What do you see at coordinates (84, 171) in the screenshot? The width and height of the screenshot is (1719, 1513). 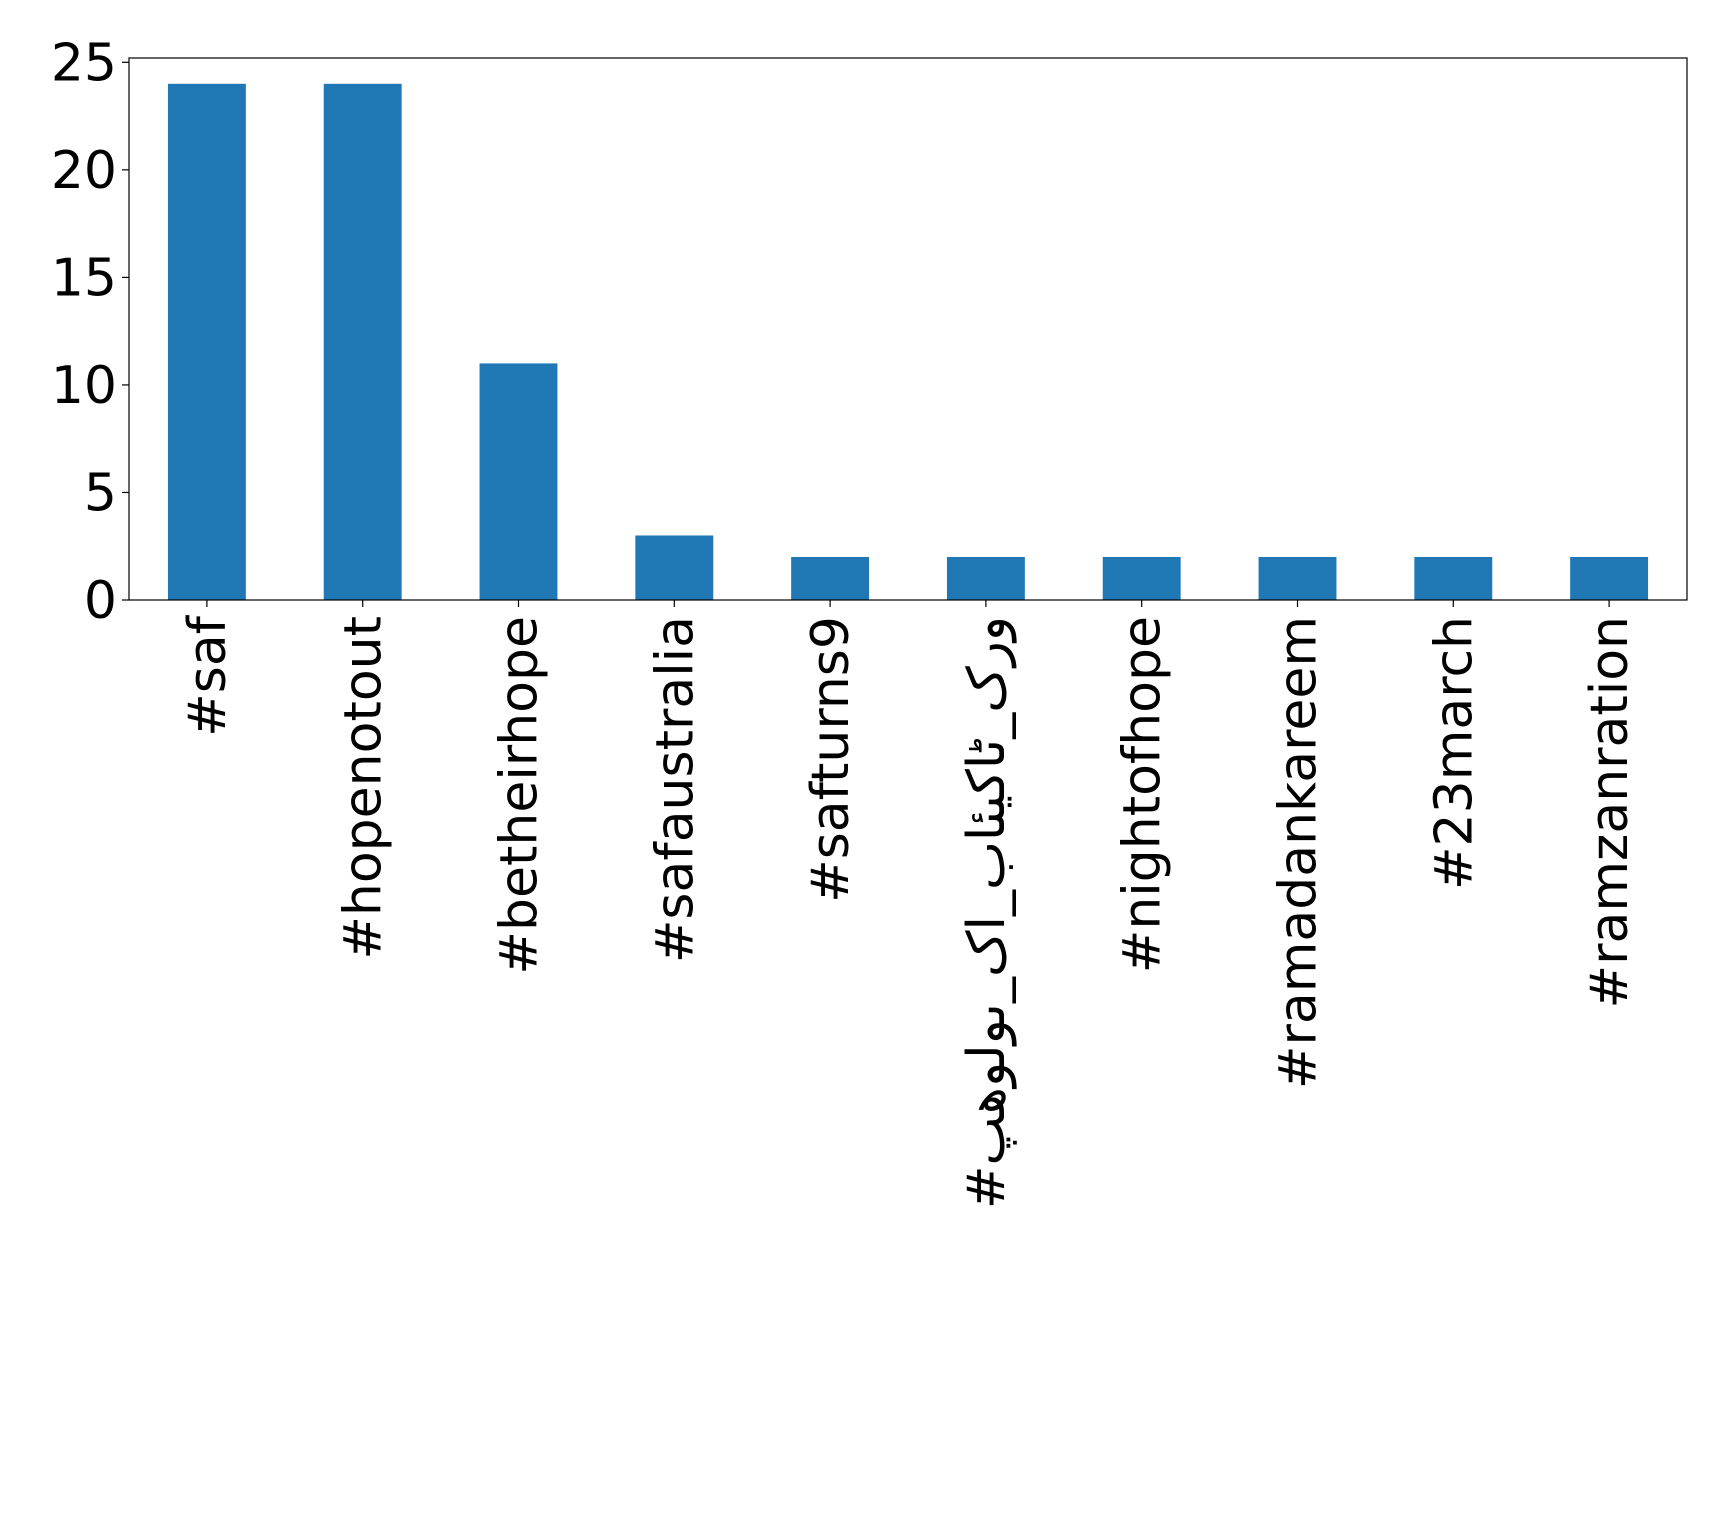 I see `y-tick-label: 20` at bounding box center [84, 171].